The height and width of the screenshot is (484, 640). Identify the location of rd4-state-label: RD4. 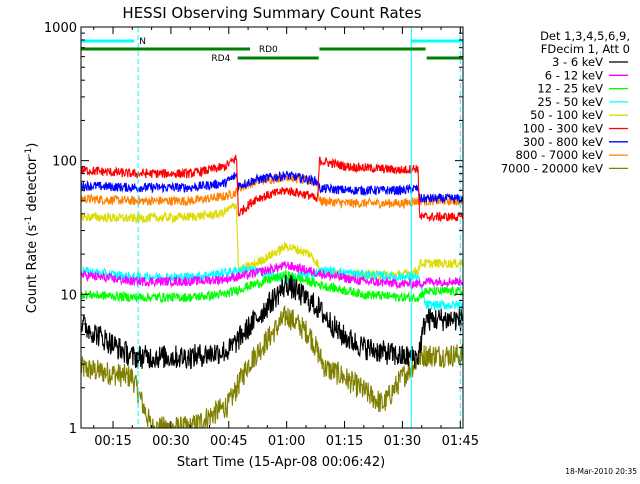
(220, 59).